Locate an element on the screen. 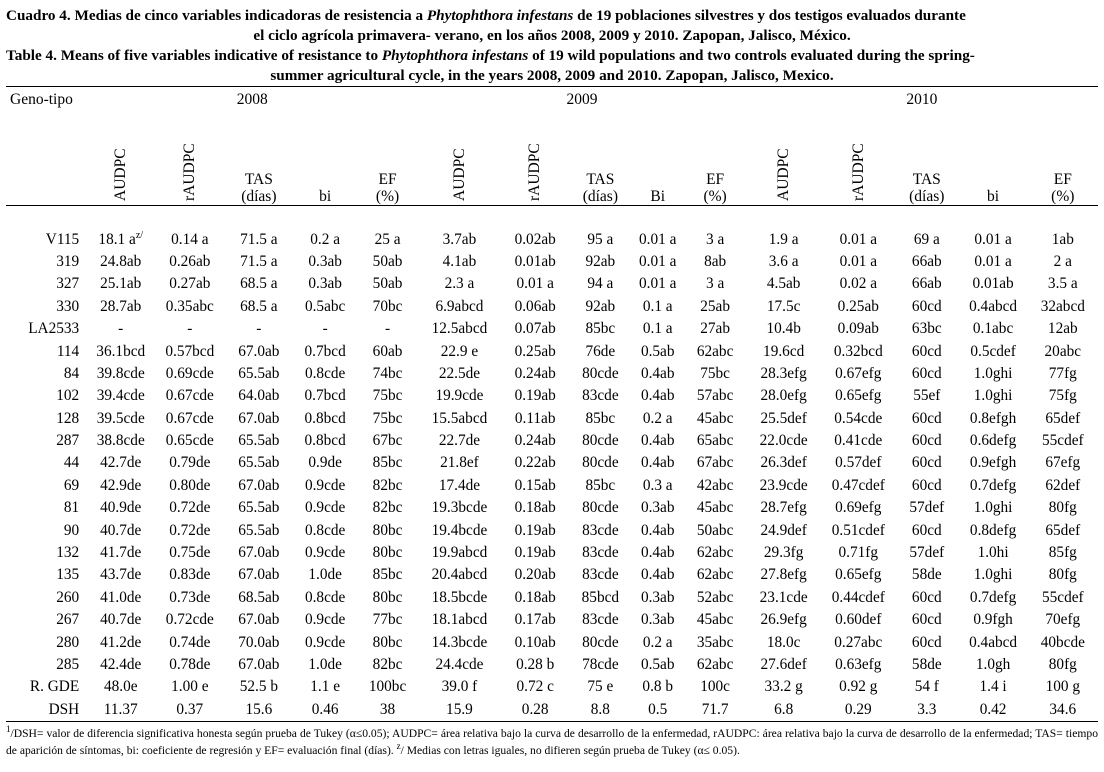 The height and width of the screenshot is (772, 1104). data-cell-raudpc_2010: 0.54cde is located at coordinates (858, 418).